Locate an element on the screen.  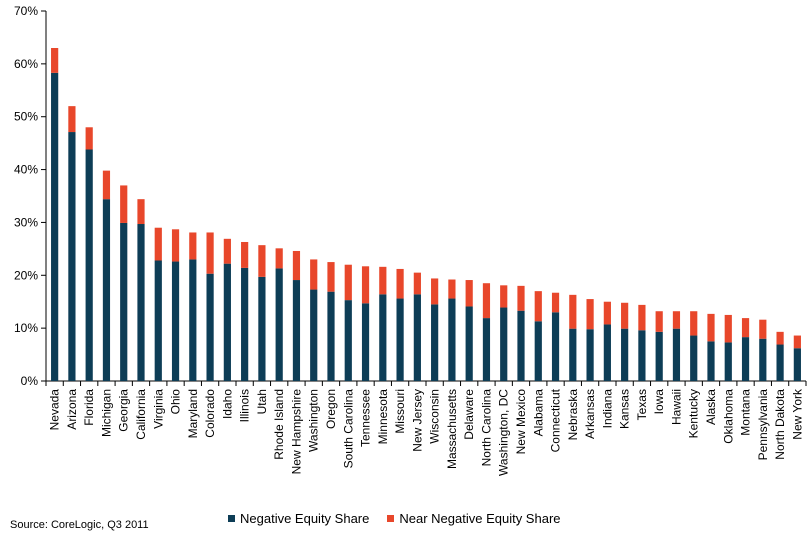
x-category-label: New York is located at coordinates (797, 414).